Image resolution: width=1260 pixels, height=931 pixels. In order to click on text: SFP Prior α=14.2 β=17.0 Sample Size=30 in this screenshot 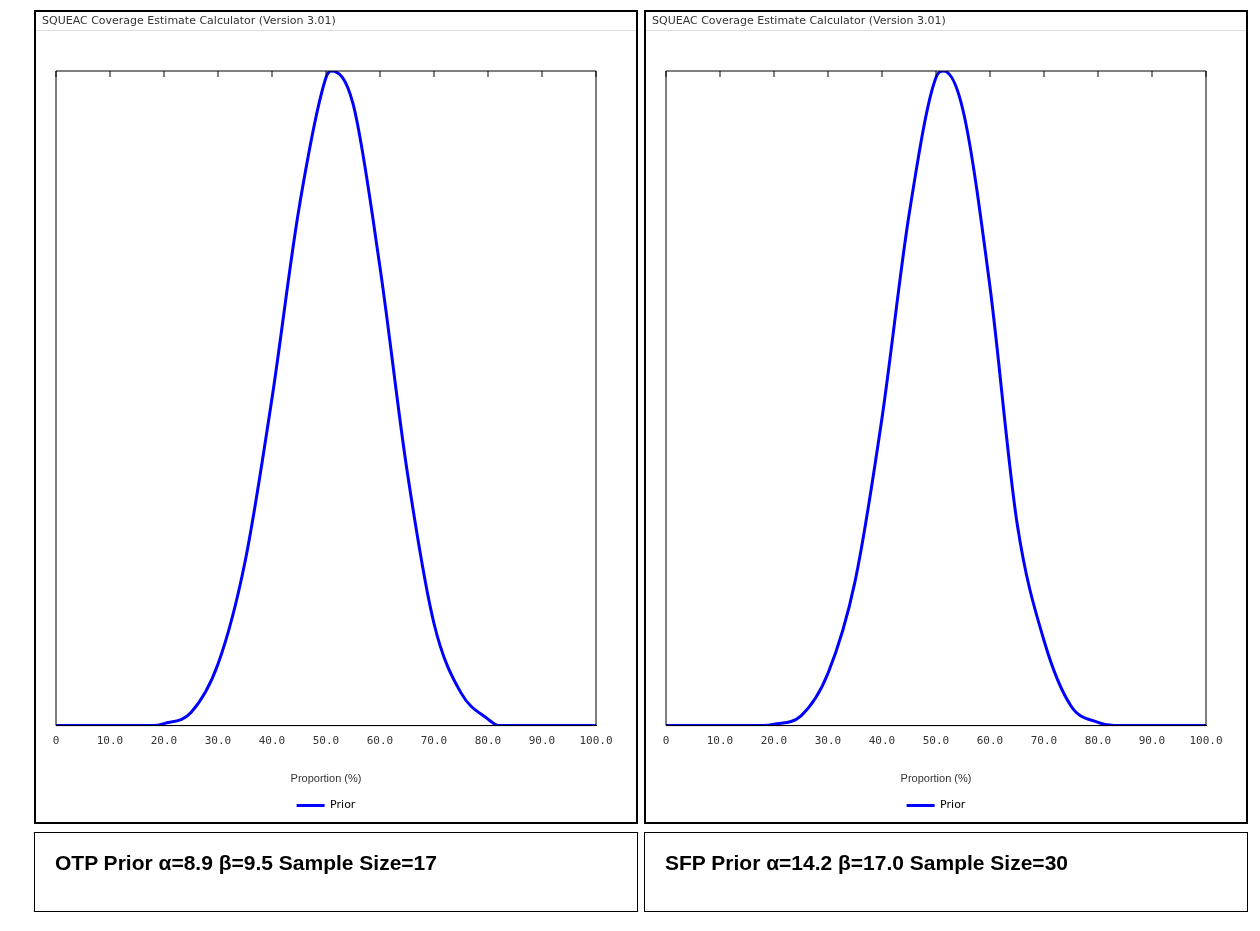, I will do `click(946, 872)`.